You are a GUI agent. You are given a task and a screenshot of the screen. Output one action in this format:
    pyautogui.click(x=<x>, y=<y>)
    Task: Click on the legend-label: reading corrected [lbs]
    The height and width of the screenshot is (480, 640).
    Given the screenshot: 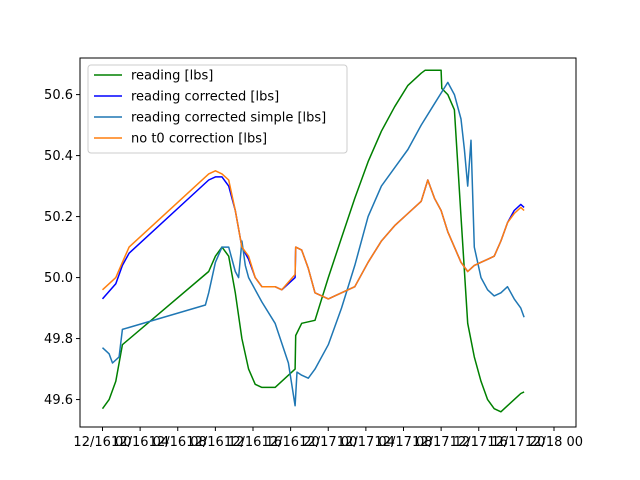 What is the action you would take?
    pyautogui.click(x=205, y=97)
    